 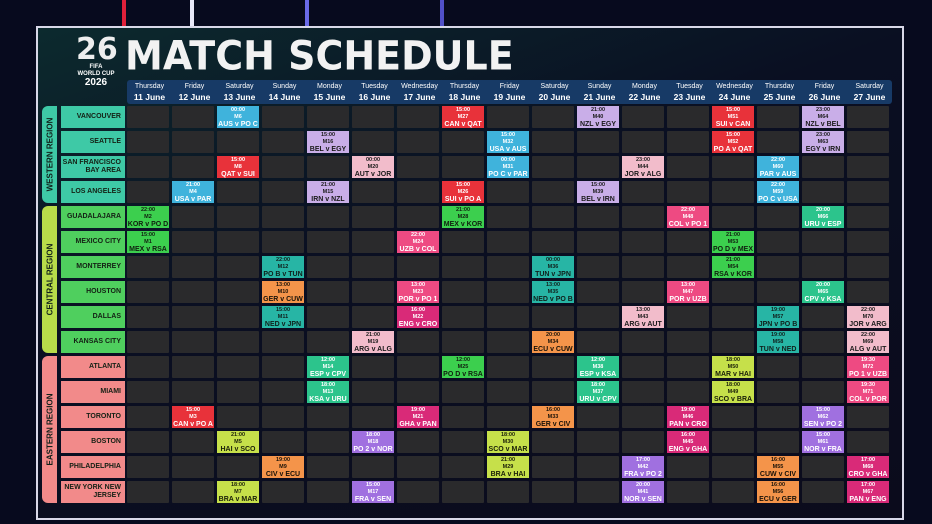 I want to click on match-card: 15:00 M52 PO A v QAT, so click(x=733, y=142).